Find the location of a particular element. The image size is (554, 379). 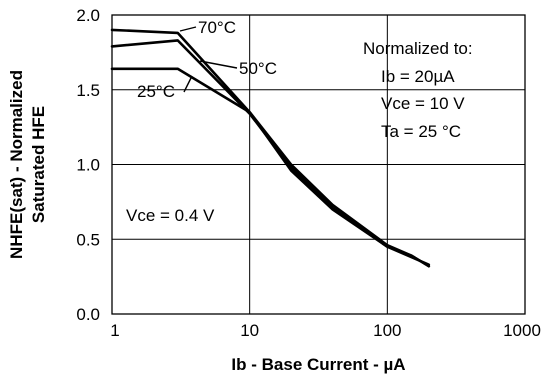

y-tick-label: 1.0 is located at coordinates (88, 165).